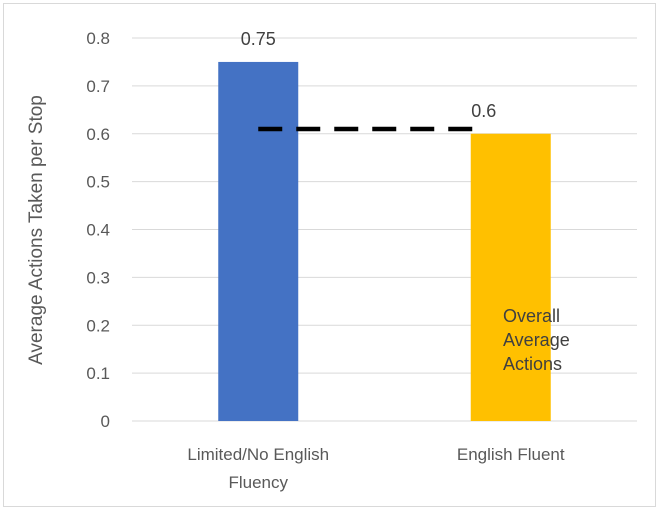 The image size is (662, 512). Describe the element at coordinates (376, 468) in the screenshot. I see `category-labels: Limited/No English Fluency English Fluent` at that location.